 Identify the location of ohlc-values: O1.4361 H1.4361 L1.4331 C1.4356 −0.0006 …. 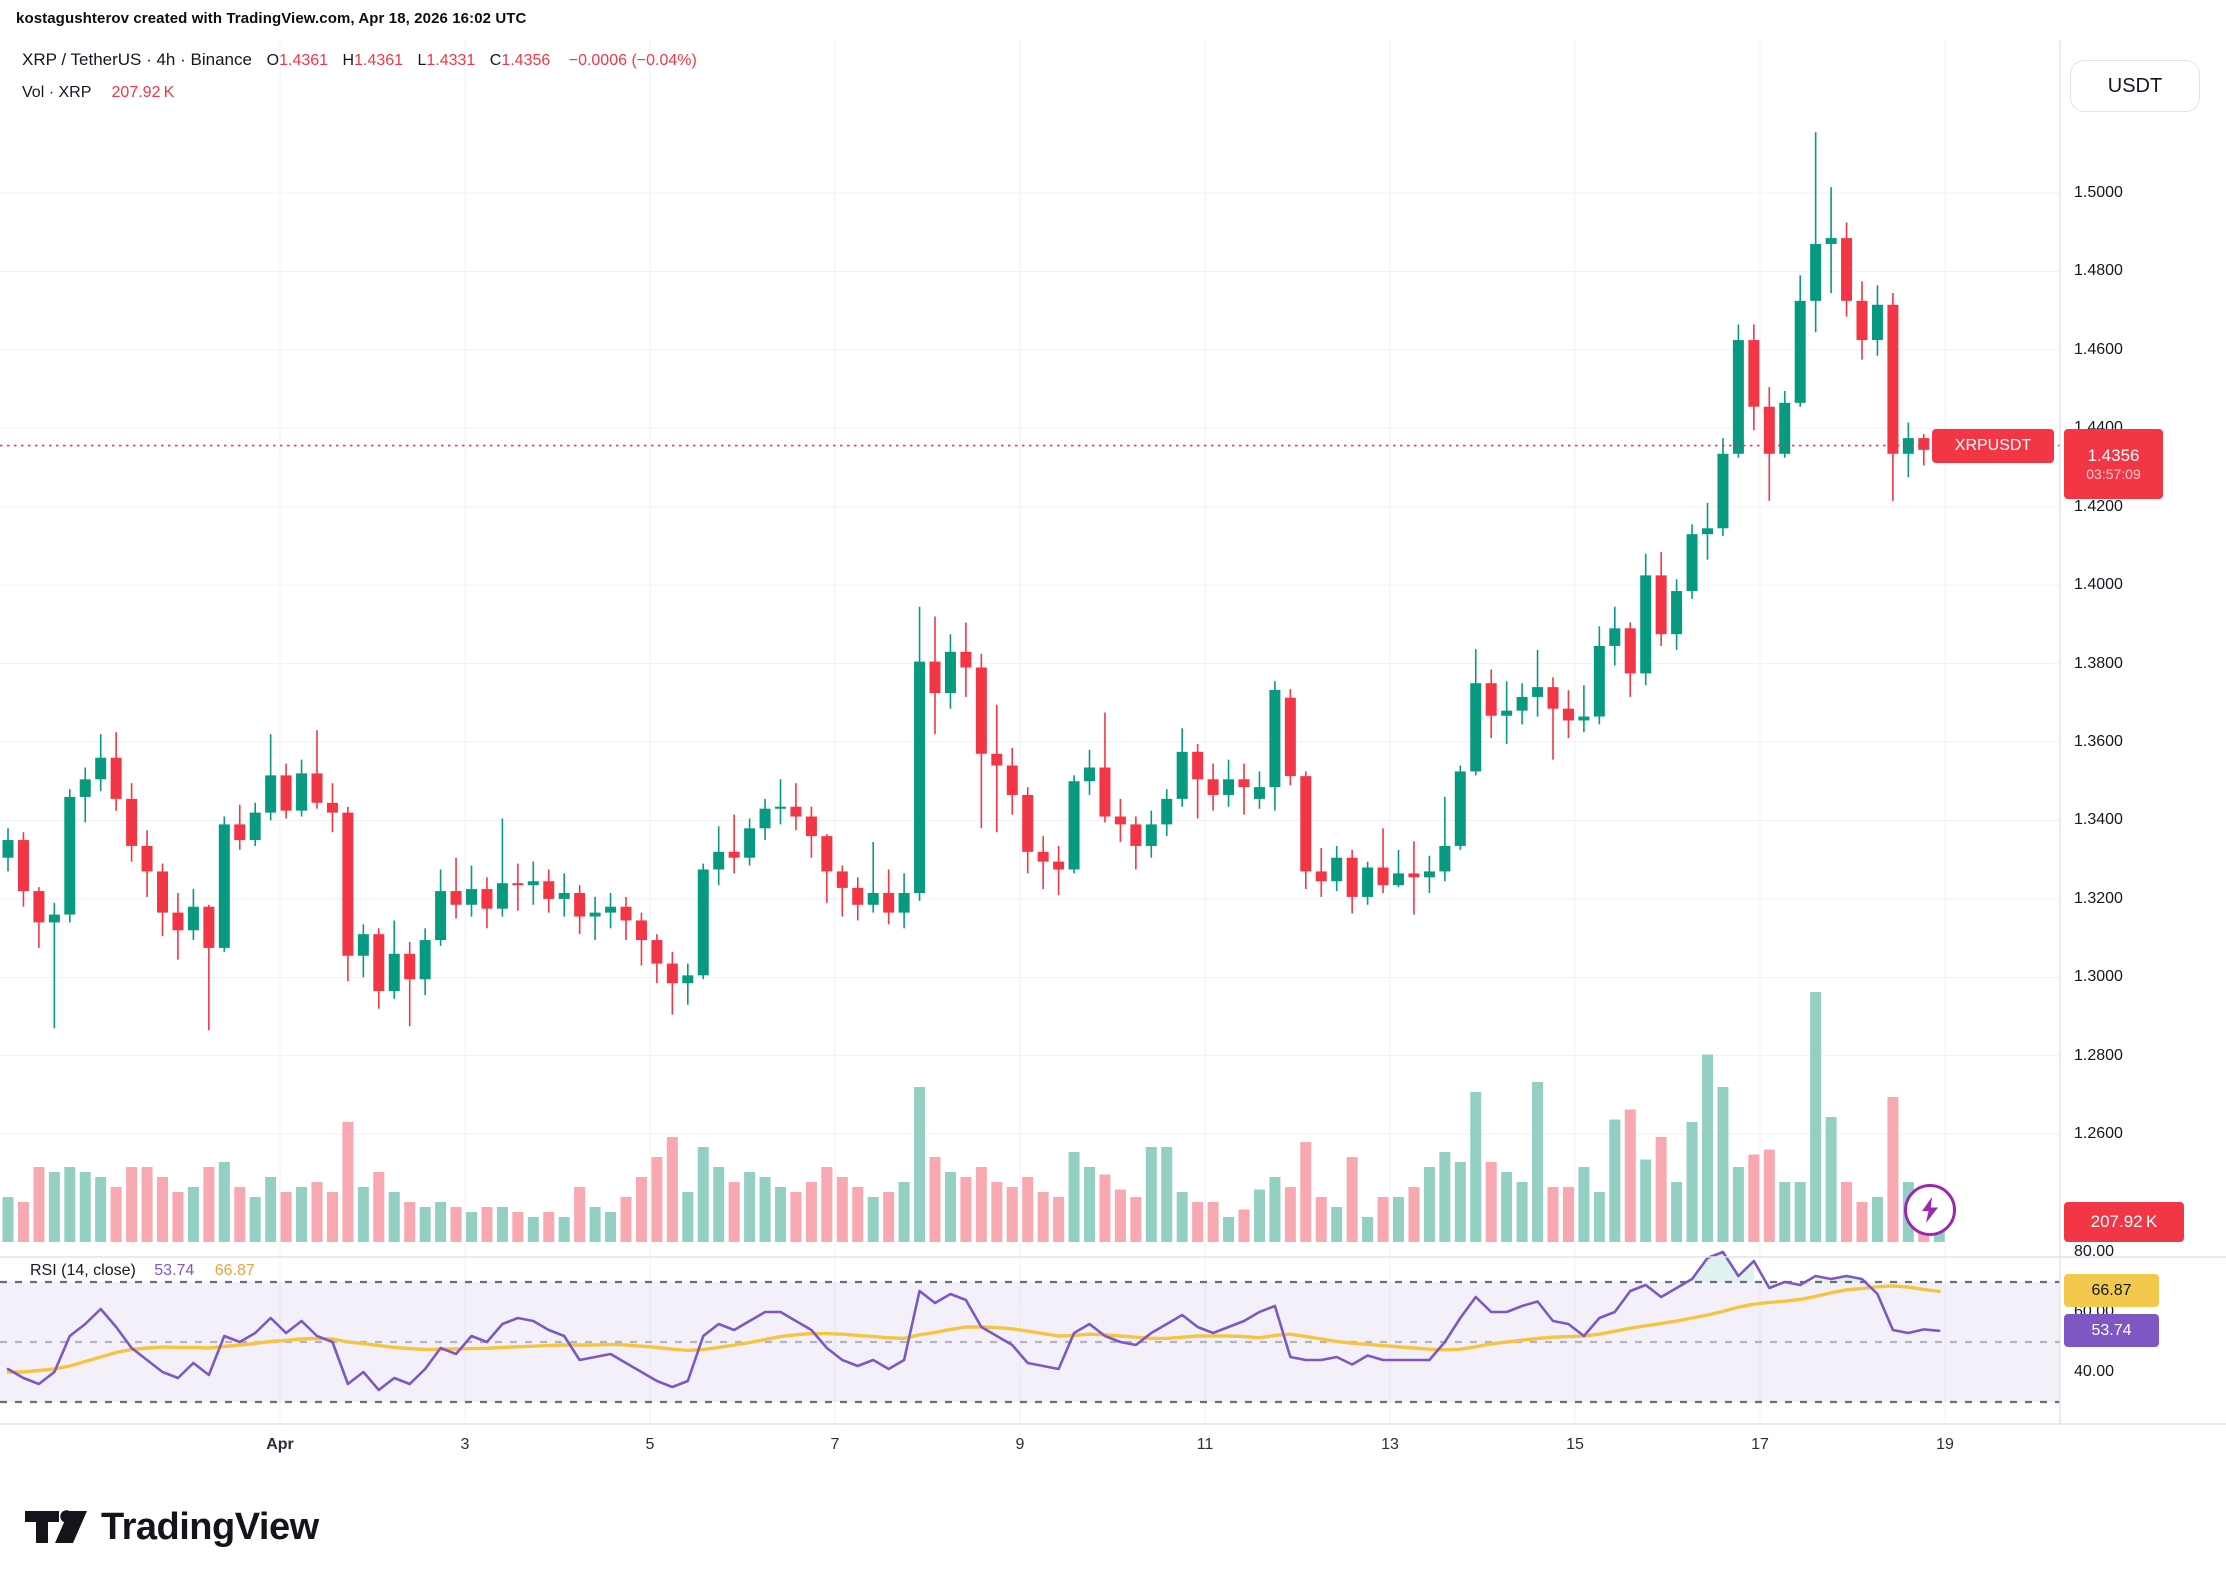
(481, 60).